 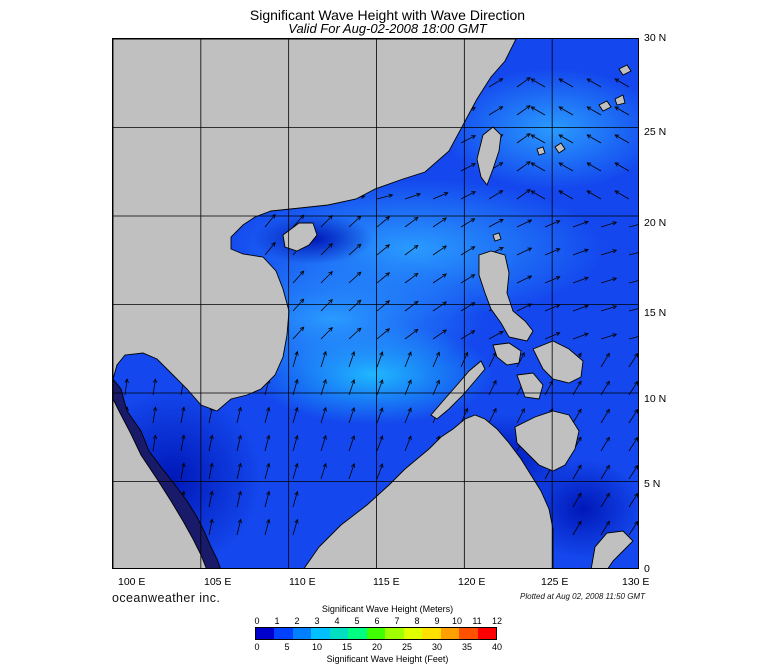 What do you see at coordinates (407, 647) in the screenshot?
I see `feet-tick-label: 25` at bounding box center [407, 647].